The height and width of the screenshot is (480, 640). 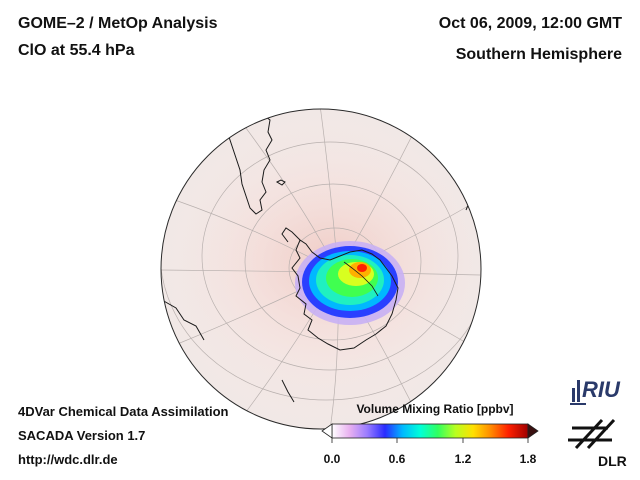 I want to click on colorbar-tick-label: 1.2, so click(x=463, y=459).